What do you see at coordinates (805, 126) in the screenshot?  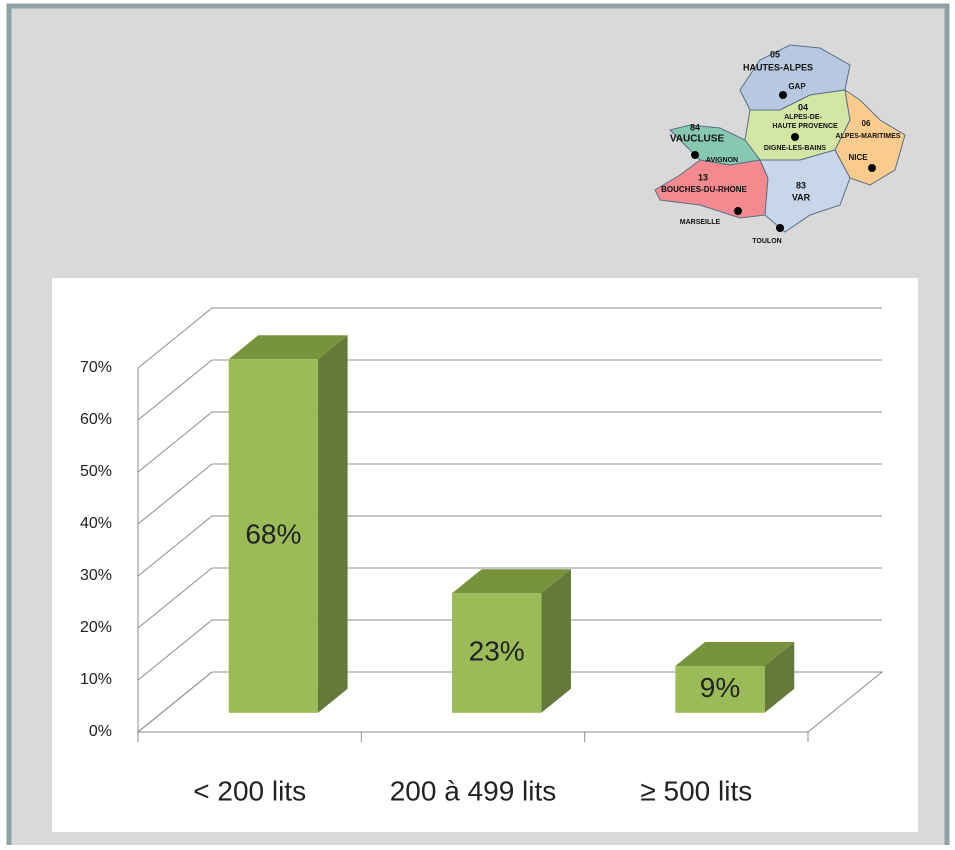 I see `map-label: HAUTE PROVENCE` at bounding box center [805, 126].